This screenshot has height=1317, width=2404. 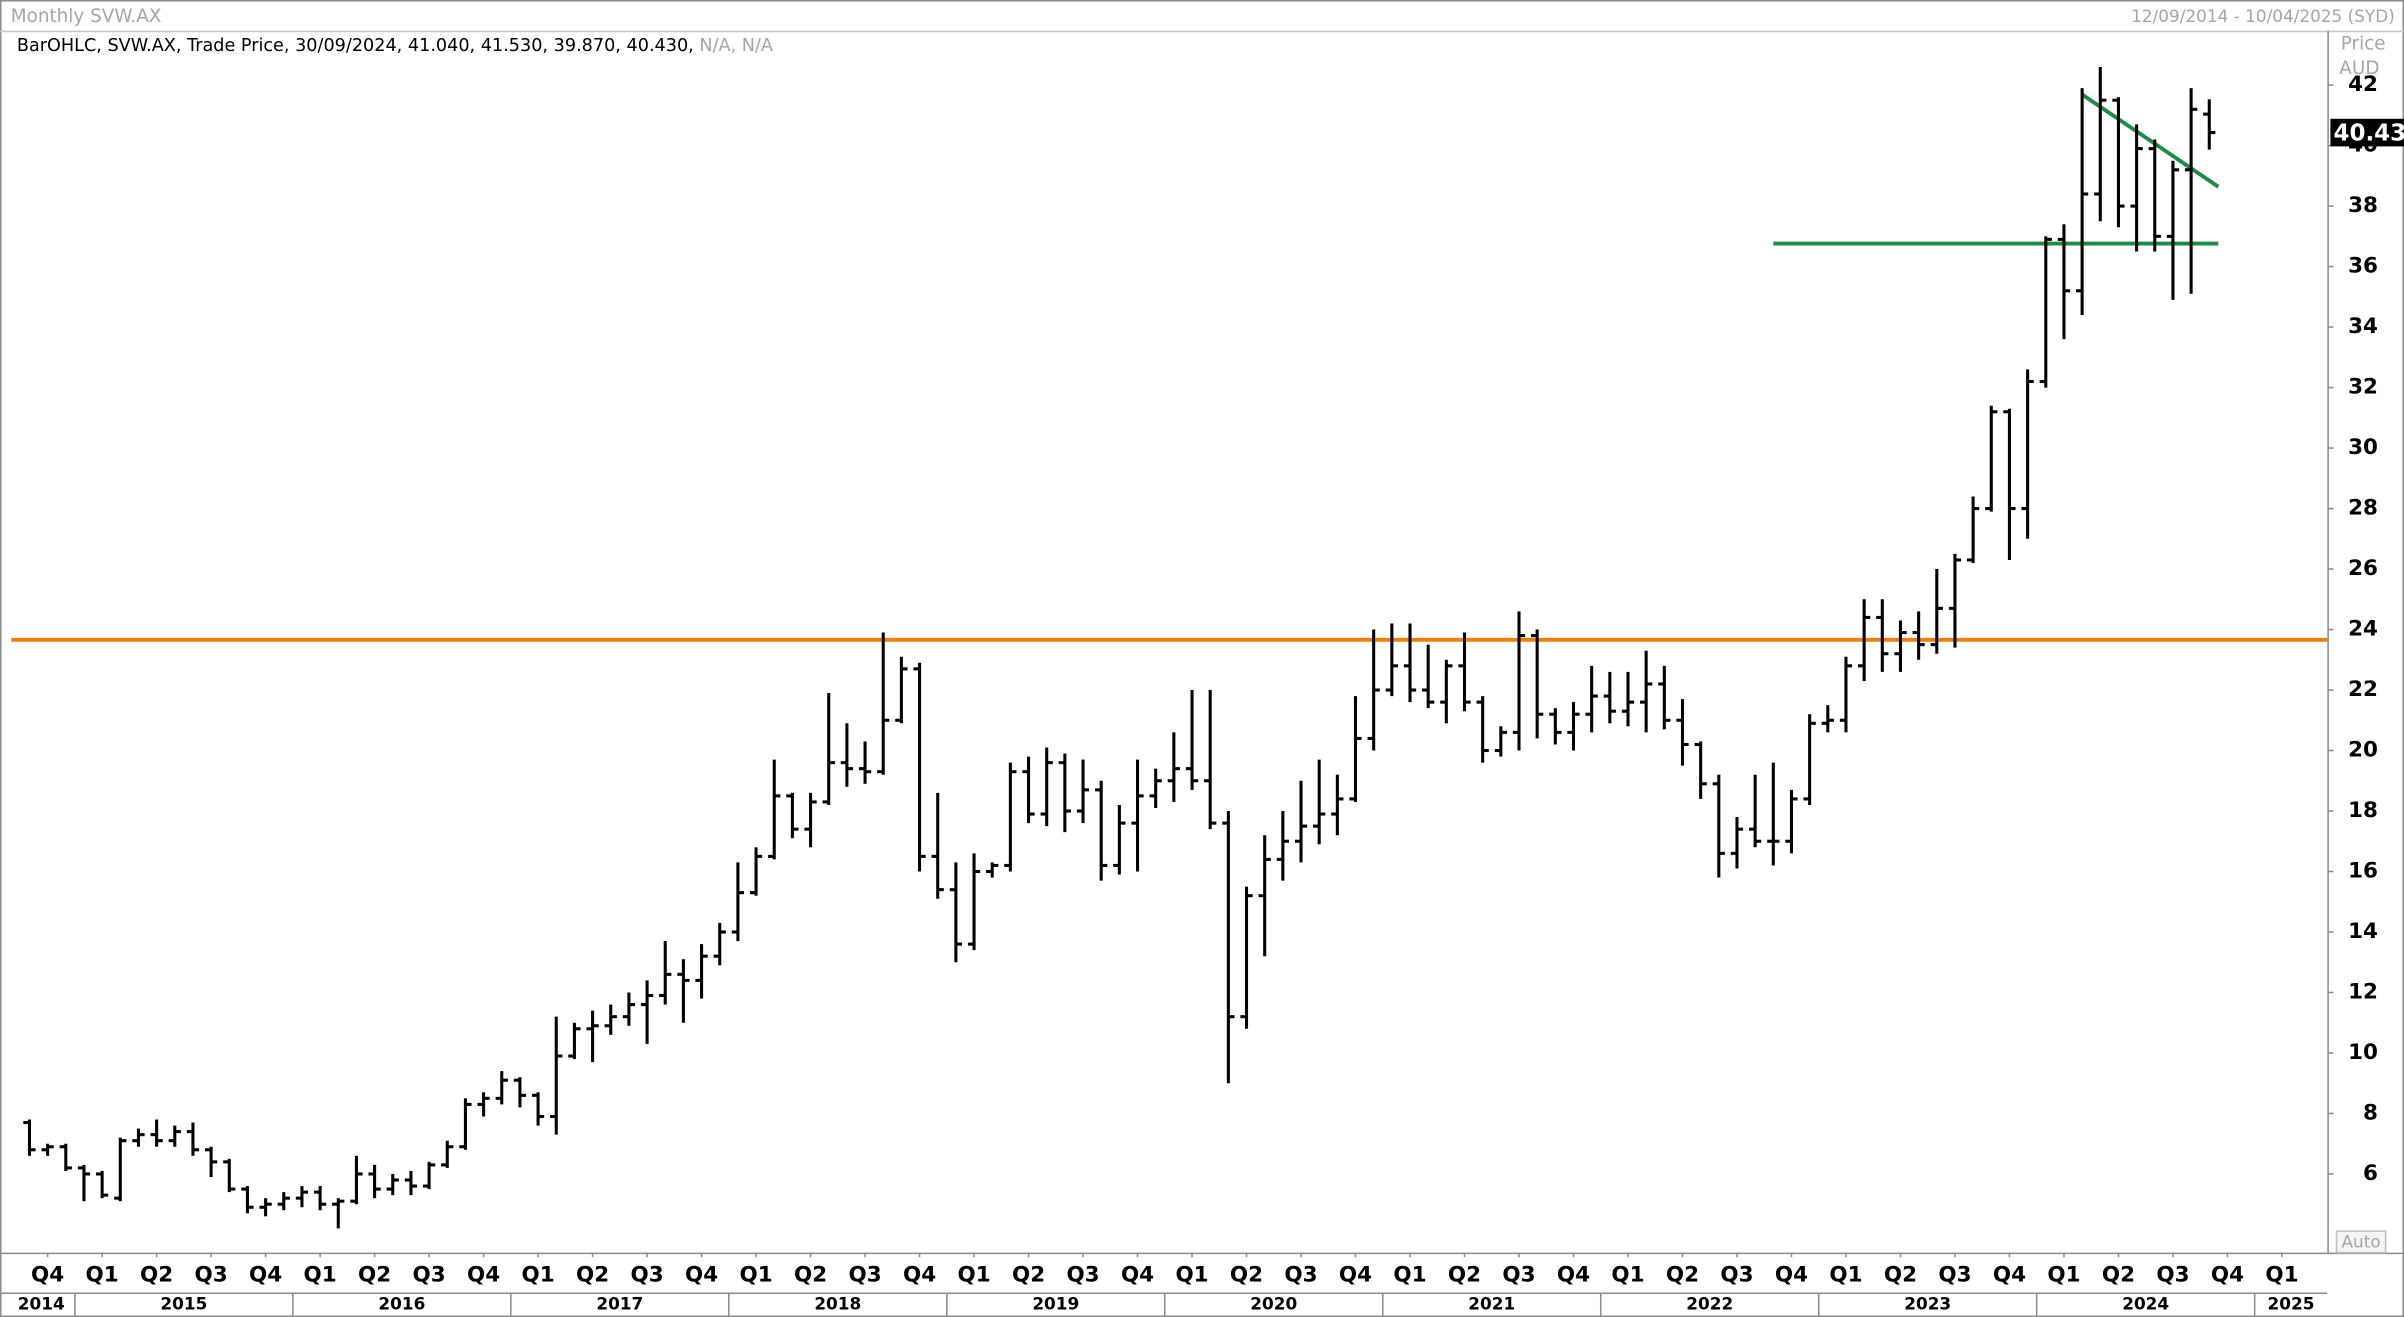 What do you see at coordinates (619, 1304) in the screenshot?
I see `year-label: 2017` at bounding box center [619, 1304].